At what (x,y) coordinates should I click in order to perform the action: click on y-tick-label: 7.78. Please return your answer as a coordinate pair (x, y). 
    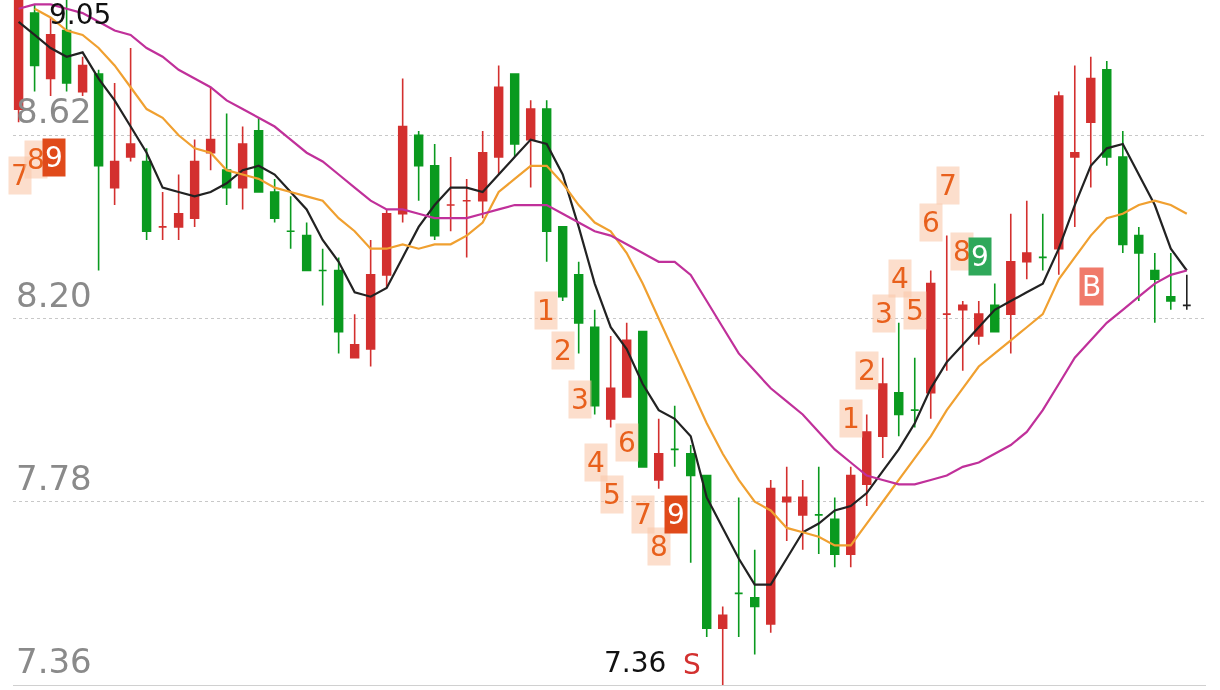
    Looking at the image, I should click on (54, 477).